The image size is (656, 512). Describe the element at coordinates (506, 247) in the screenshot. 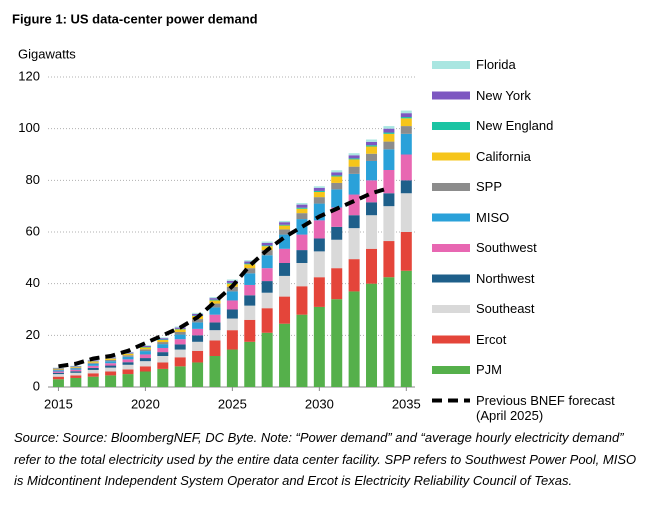

I see `legend-label: Southwest` at that location.